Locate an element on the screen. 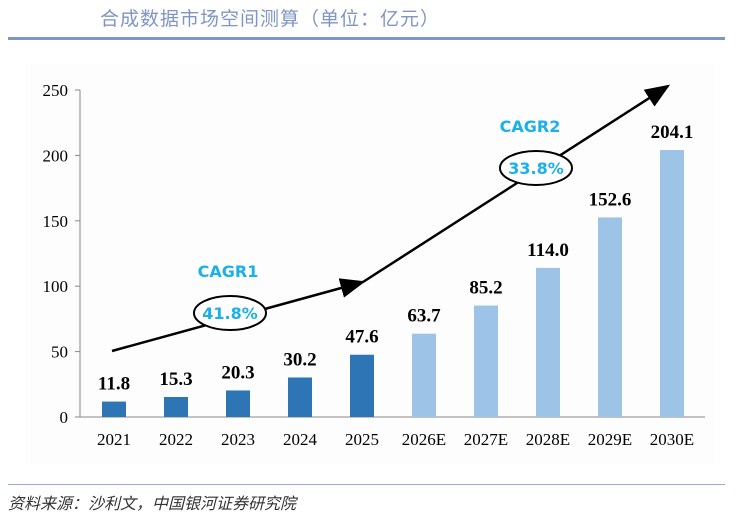  y-tick-label: 100 is located at coordinates (56, 286).